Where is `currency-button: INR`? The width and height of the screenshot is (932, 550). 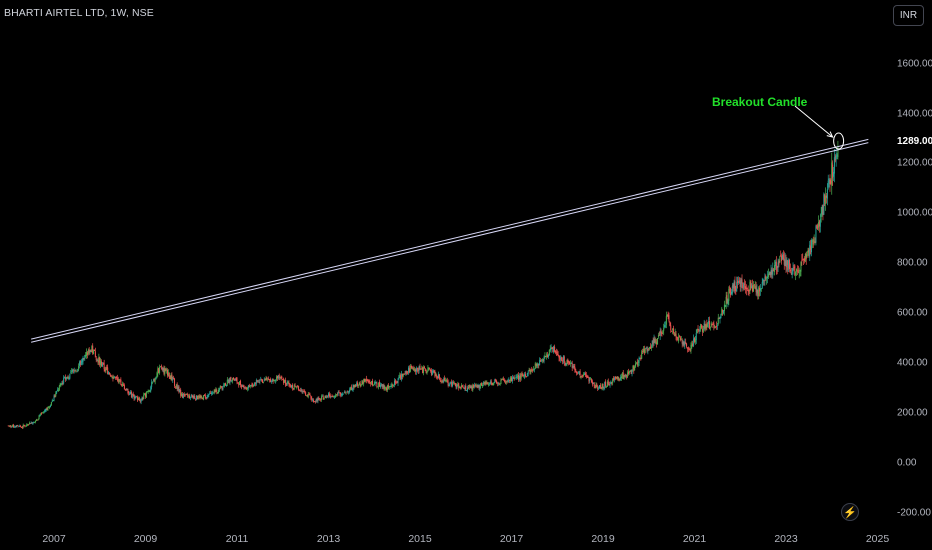
currency-button: INR is located at coordinates (908, 15).